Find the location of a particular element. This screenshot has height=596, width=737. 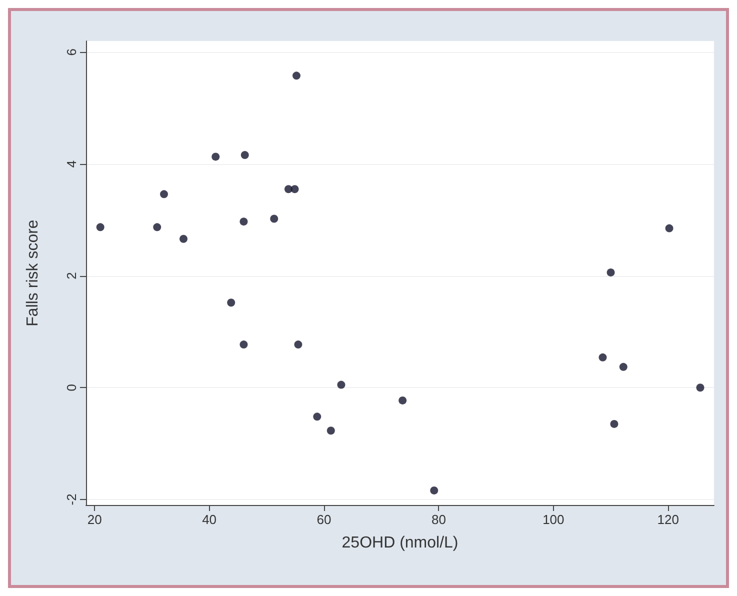

y-tick-label: 0 is located at coordinates (71, 388).